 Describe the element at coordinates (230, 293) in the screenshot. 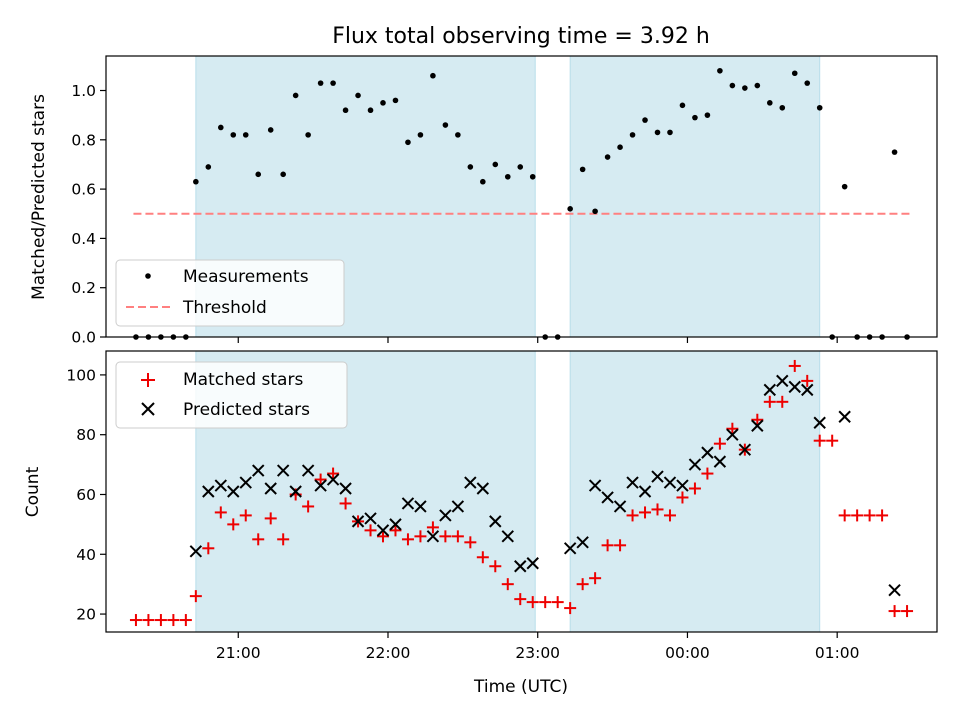

I see `top-legend-box` at that location.